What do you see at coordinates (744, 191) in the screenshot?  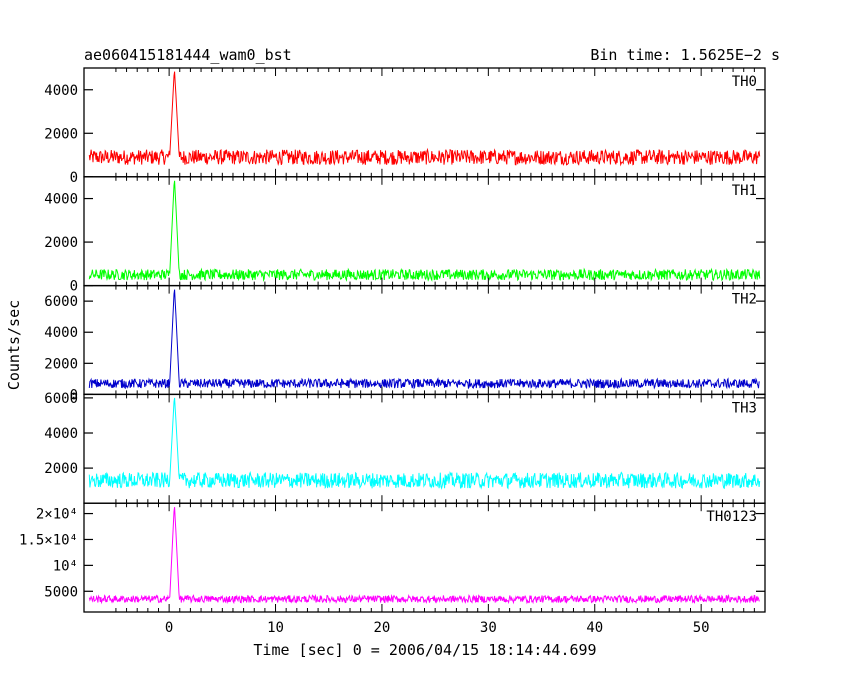 I see `panel-label: TH1` at bounding box center [744, 191].